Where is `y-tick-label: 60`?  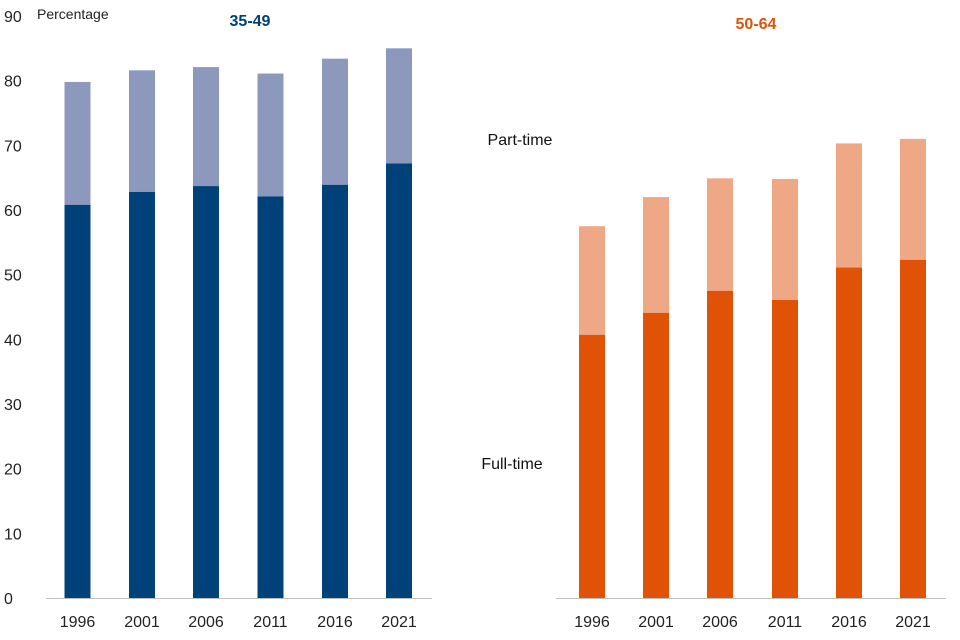 y-tick-label: 60 is located at coordinates (13, 211).